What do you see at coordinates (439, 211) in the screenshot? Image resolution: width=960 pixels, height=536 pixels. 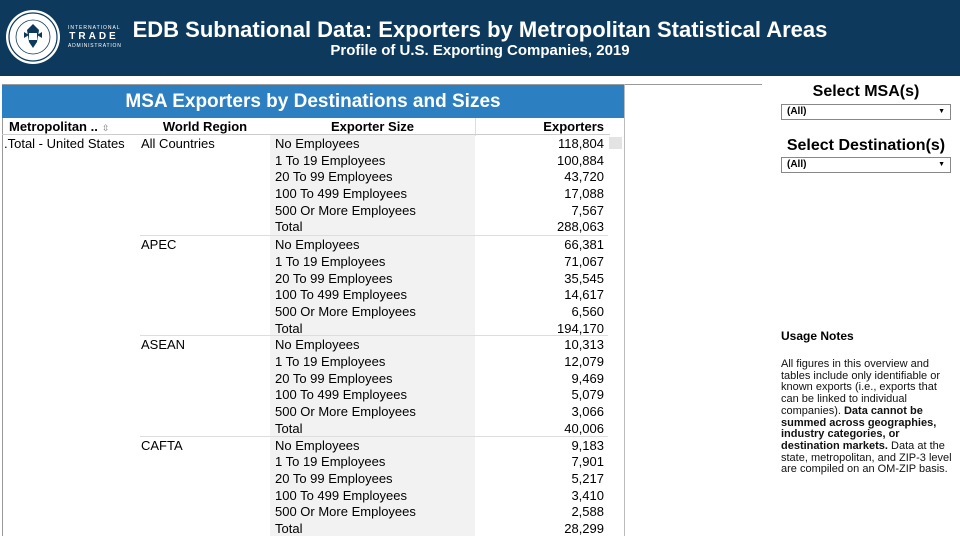 I see `table-row: 500 Or More Employees 7,567` at bounding box center [439, 211].